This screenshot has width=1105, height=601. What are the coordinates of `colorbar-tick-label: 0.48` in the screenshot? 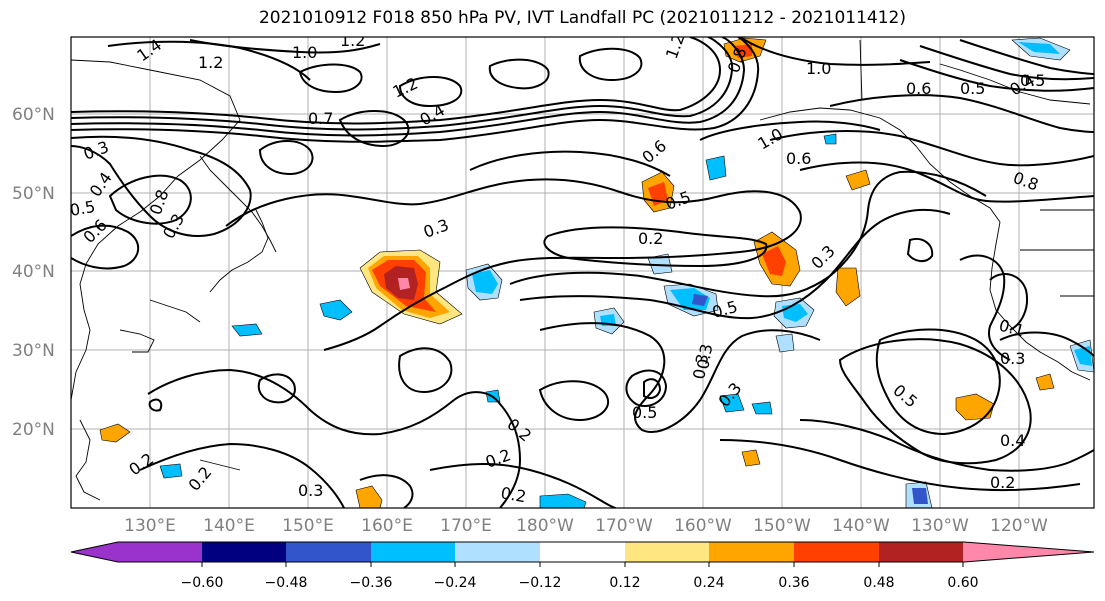 It's located at (878, 583).